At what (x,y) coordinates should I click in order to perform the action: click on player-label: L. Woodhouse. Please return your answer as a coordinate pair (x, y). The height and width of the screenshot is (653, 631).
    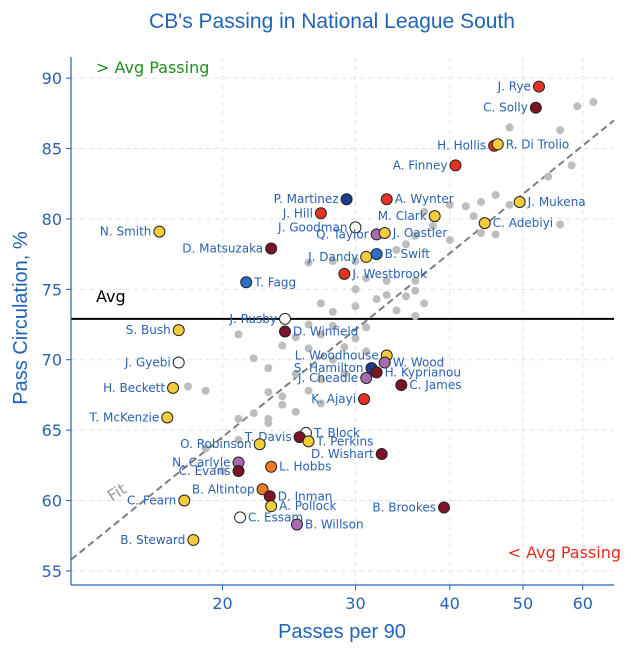
    Looking at the image, I should click on (337, 355).